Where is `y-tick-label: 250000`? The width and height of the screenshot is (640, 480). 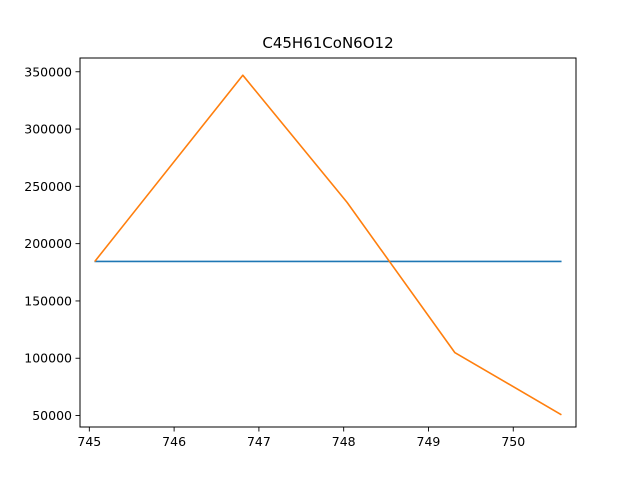 y-tick-label: 250000 is located at coordinates (48, 186).